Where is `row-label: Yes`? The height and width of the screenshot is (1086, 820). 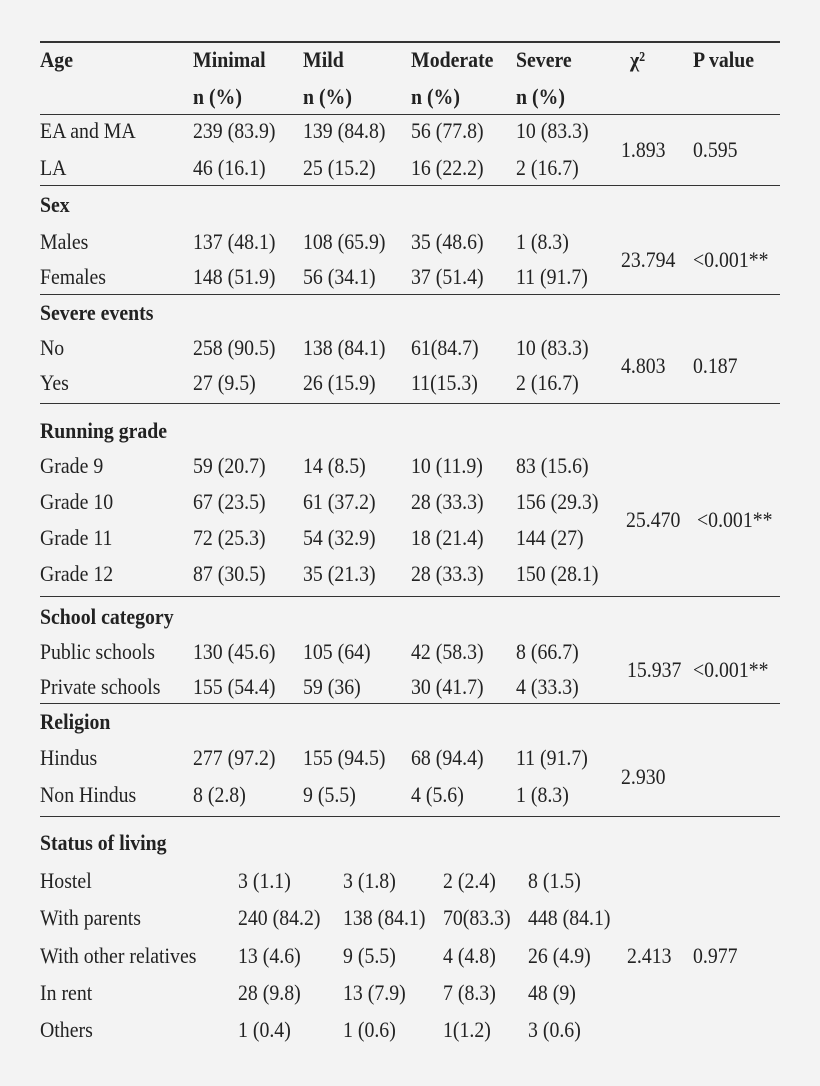
row-label: Yes is located at coordinates (54, 382).